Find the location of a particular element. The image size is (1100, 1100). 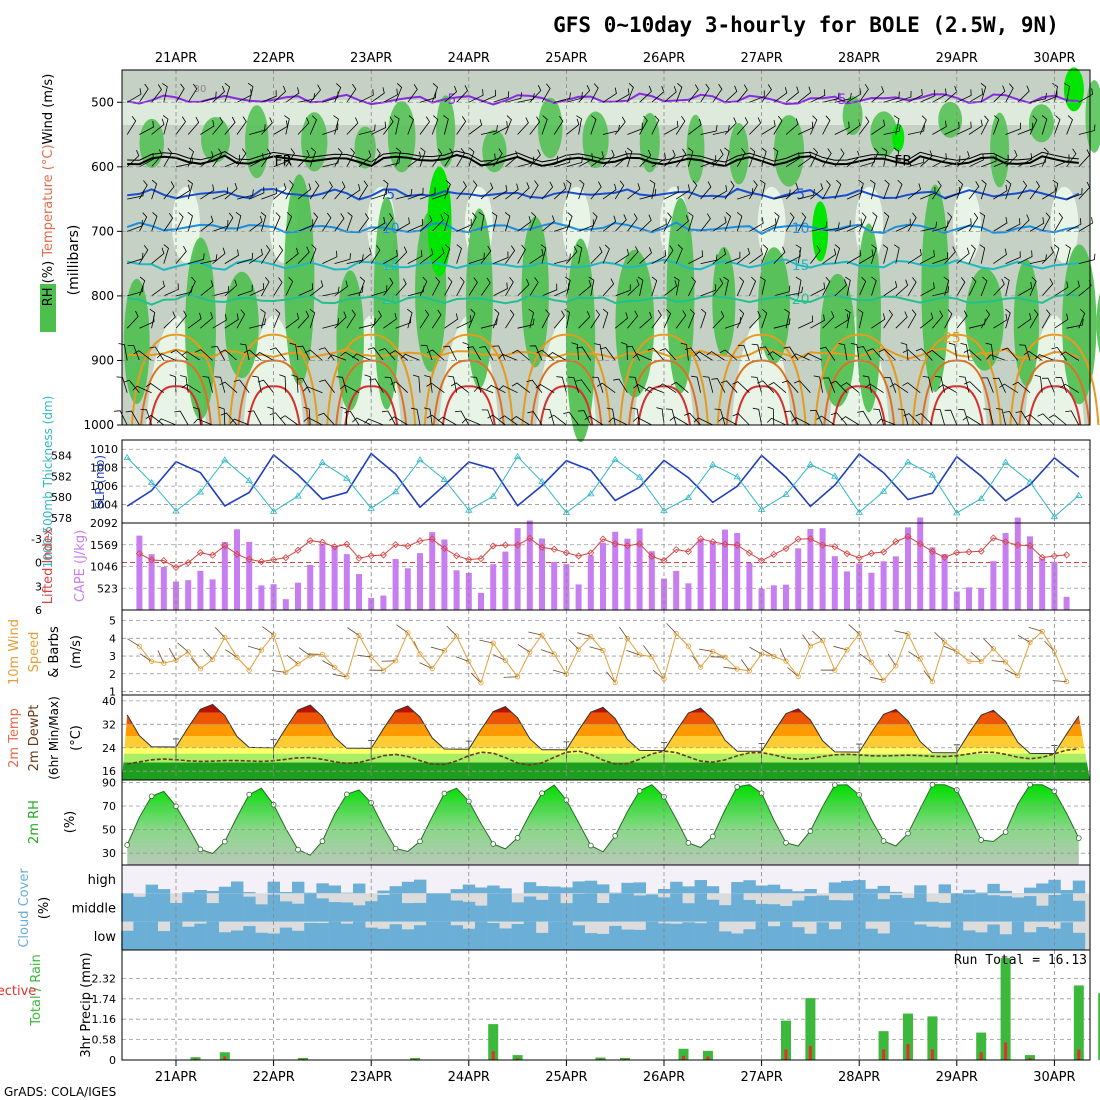

isotherm-warm-hump is located at coordinates (566, 379).